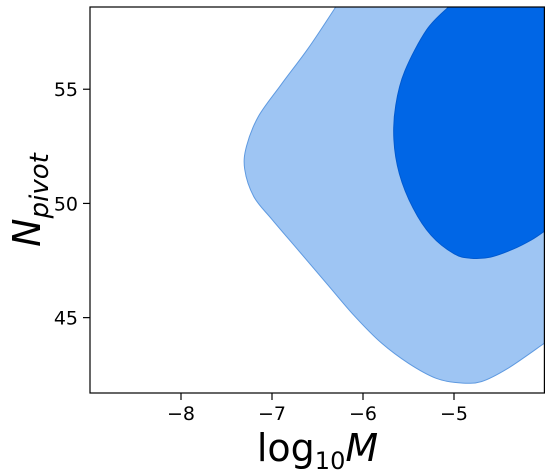 This screenshot has width=545, height=473. What do you see at coordinates (40, 185) in the screenshot?
I see `y-axis-label-subscript: pivot` at bounding box center [40, 185].